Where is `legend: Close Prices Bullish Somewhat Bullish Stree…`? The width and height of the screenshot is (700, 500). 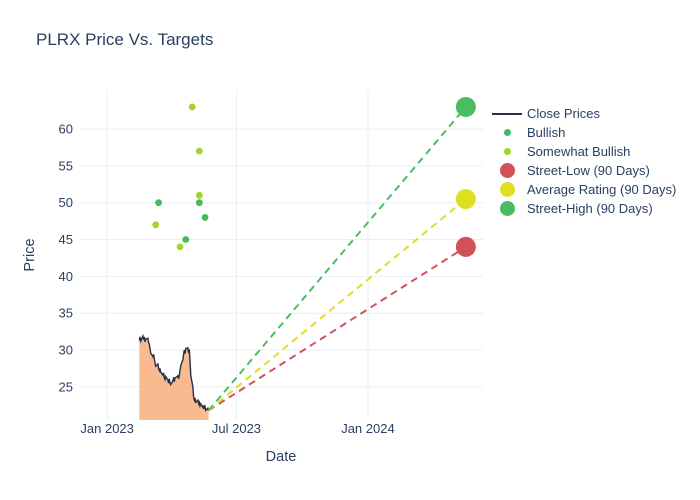 legend: Close Prices Bullish Somewhat Bullish Stree… is located at coordinates (582, 161).